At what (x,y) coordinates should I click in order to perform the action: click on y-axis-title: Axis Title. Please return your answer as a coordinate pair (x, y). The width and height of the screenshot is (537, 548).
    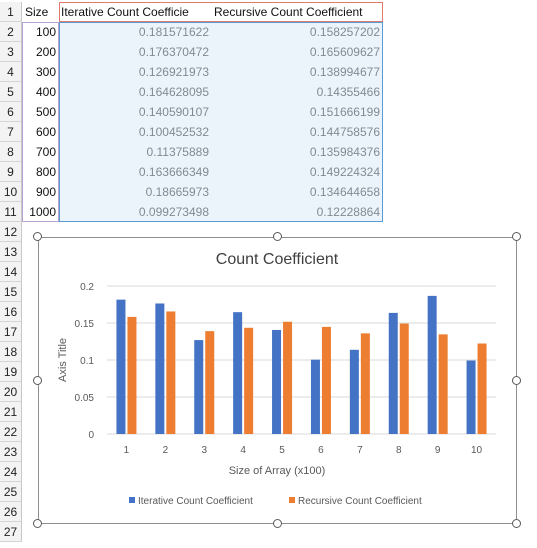
    Looking at the image, I should click on (63, 360).